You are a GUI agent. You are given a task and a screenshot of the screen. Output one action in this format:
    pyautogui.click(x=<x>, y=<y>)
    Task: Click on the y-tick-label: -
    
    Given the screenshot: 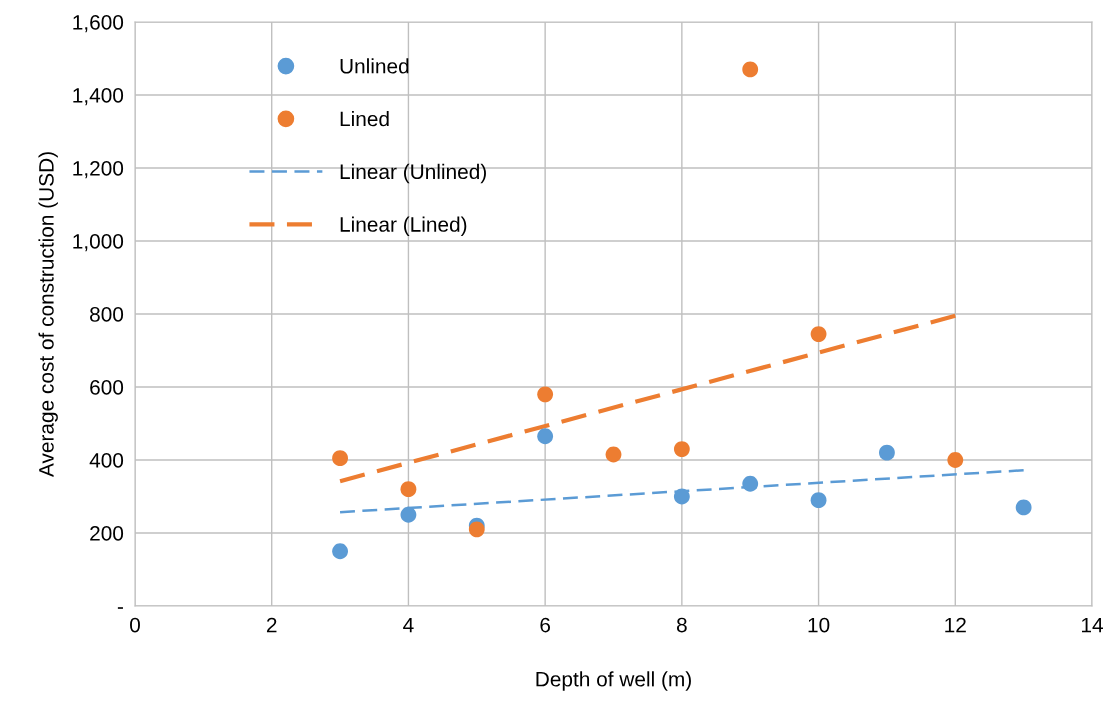 What is the action you would take?
    pyautogui.click(x=120, y=608)
    